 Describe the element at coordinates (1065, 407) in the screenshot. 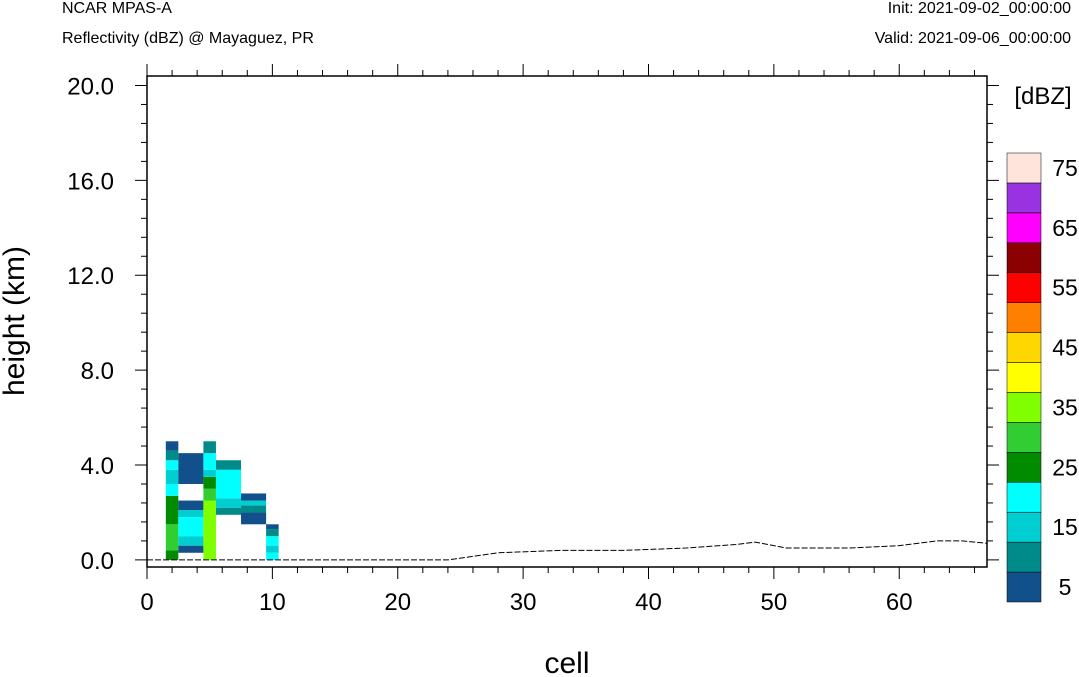

I see `colorbar-tick-label: 35` at that location.